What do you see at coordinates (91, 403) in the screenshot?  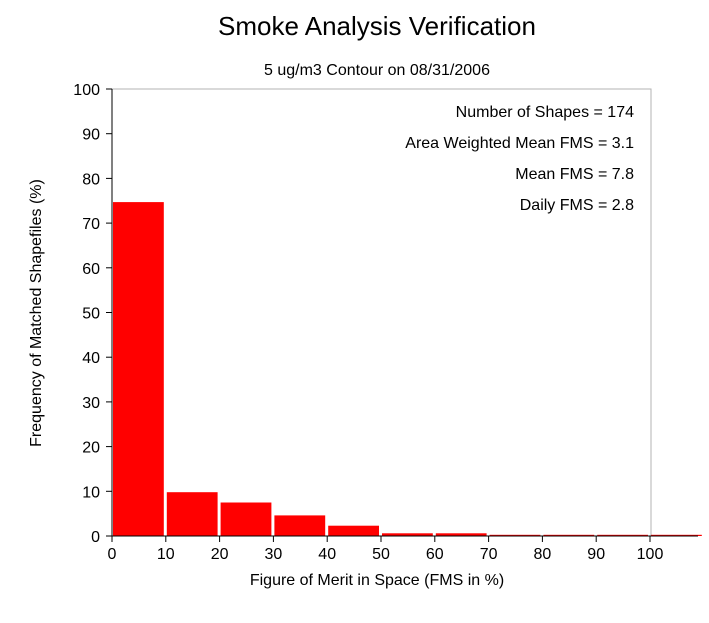 I see `y-tick-label-30: 30` at bounding box center [91, 403].